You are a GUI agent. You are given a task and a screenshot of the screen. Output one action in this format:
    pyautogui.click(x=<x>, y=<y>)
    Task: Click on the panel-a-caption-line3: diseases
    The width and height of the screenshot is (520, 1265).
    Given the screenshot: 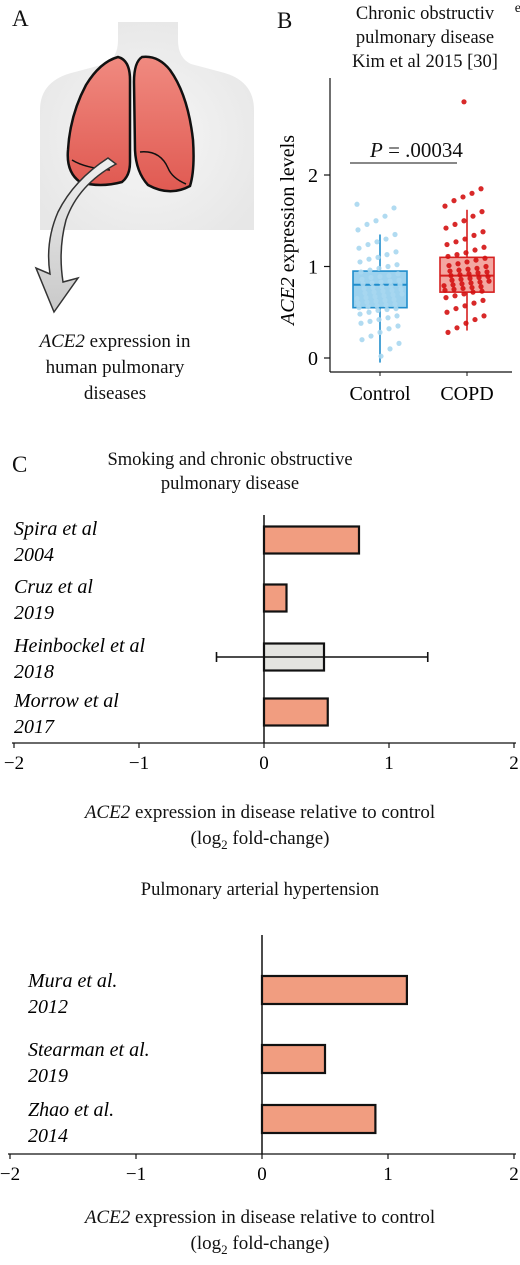 What is the action you would take?
    pyautogui.click(x=115, y=393)
    